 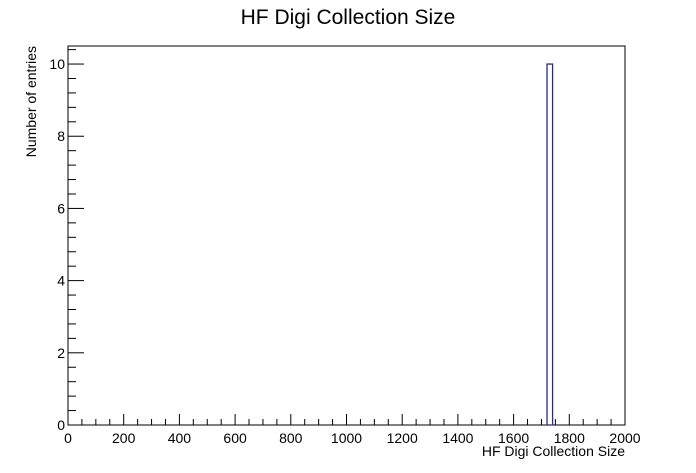 I want to click on x-tick-label: 800, so click(x=291, y=438).